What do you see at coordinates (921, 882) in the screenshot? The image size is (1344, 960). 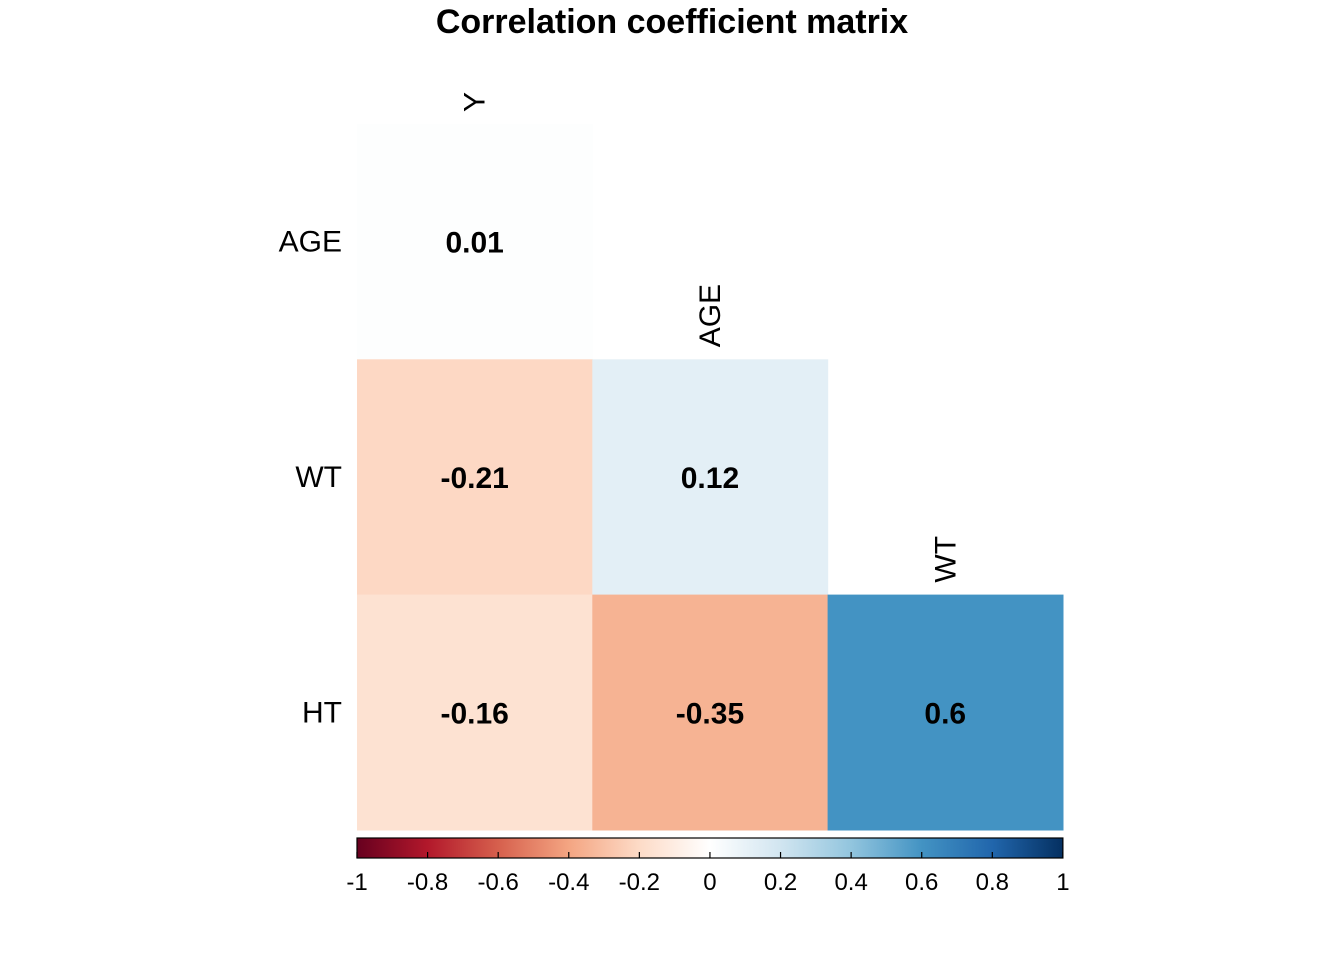 I see `colorbar-tick-label: 0.6` at bounding box center [921, 882].